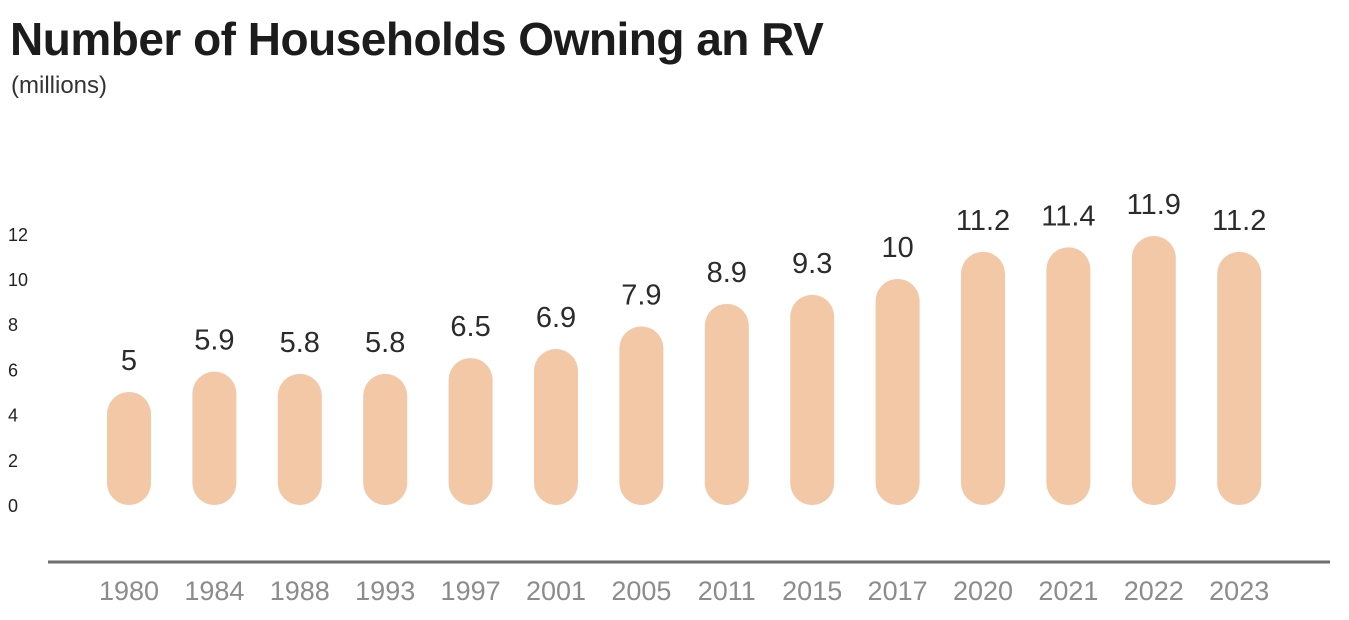 This screenshot has width=1349, height=620. What do you see at coordinates (18, 280) in the screenshot?
I see `y-tick-label: 10` at bounding box center [18, 280].